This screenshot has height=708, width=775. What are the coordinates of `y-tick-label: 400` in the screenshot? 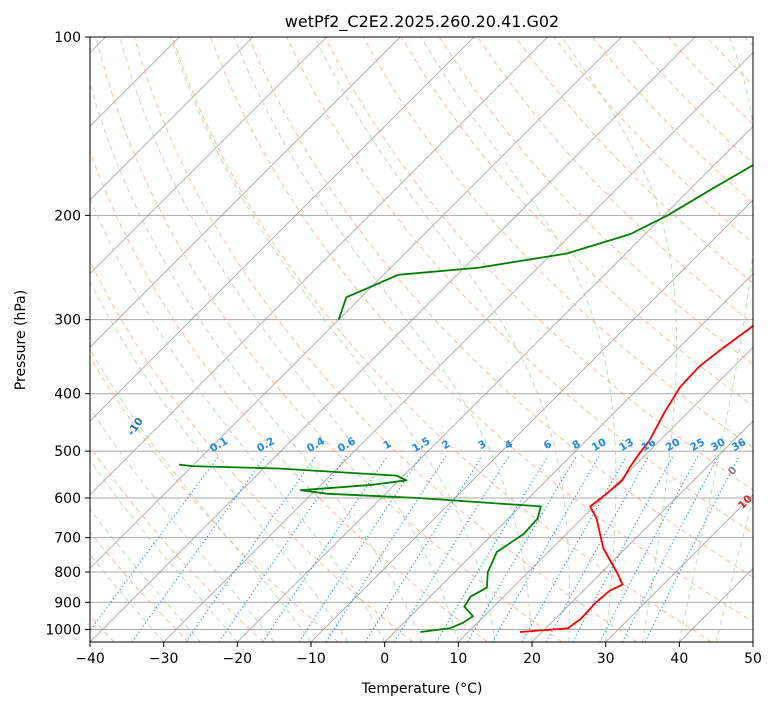 It's located at (67, 395).